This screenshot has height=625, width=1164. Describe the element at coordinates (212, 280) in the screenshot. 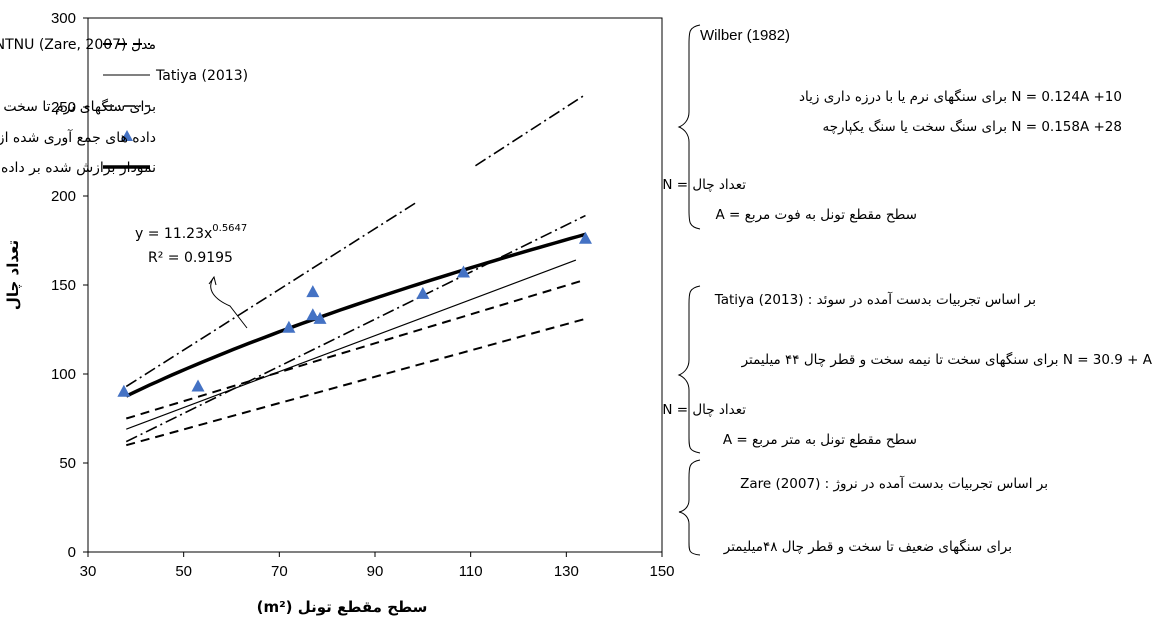

I see `fit-annotation-arrowhead` at that location.